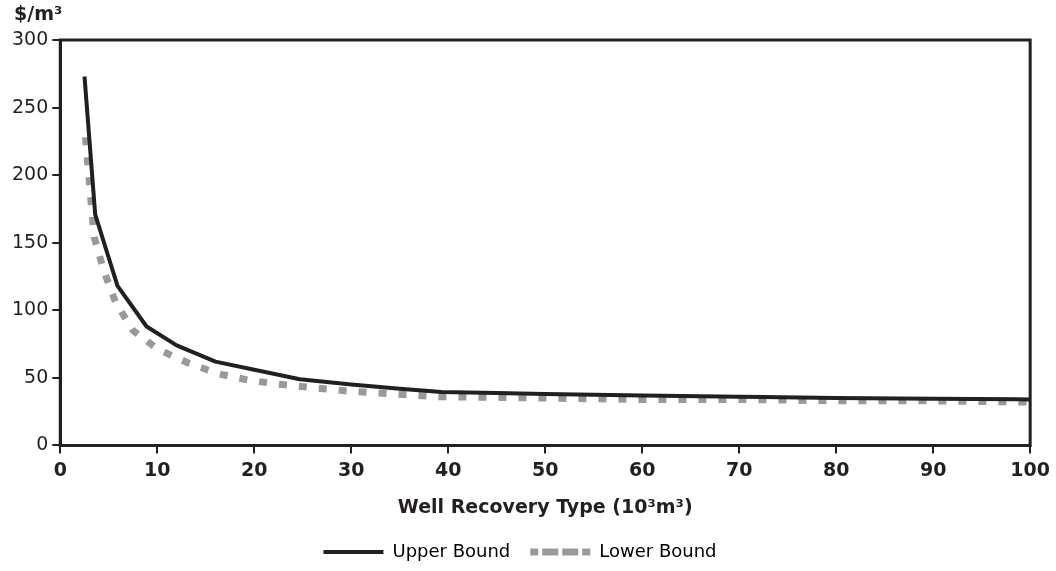 This screenshot has width=1056, height=571. What do you see at coordinates (60, 468) in the screenshot?
I see `x-tick-label: 0` at bounding box center [60, 468].